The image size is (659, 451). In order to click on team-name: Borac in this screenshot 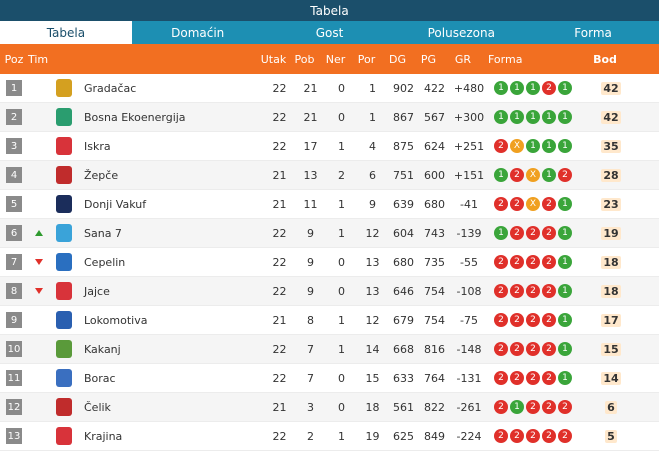, I will do `click(100, 378)`.